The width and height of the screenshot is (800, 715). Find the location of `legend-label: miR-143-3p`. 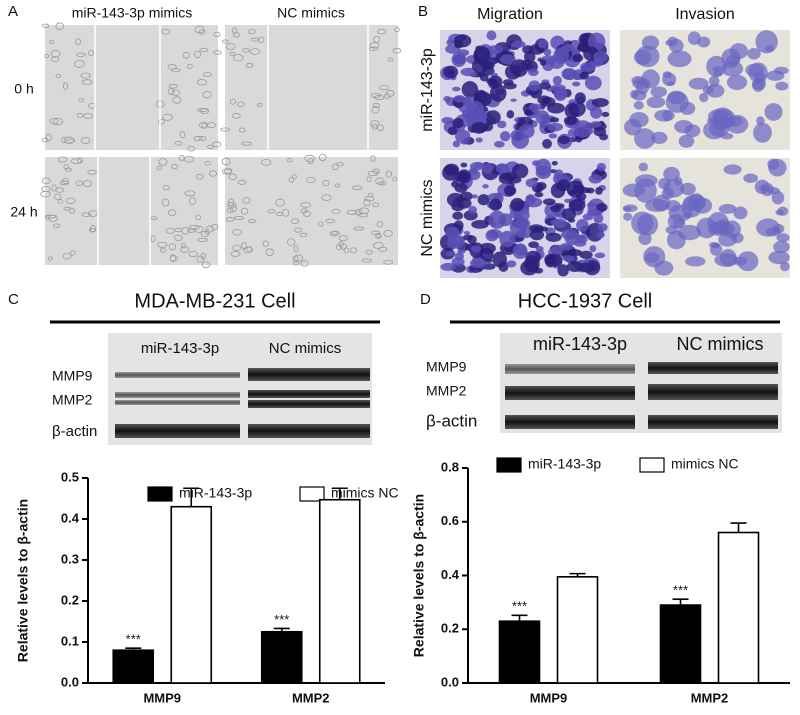

legend-label: miR-143-3p is located at coordinates (215, 493).